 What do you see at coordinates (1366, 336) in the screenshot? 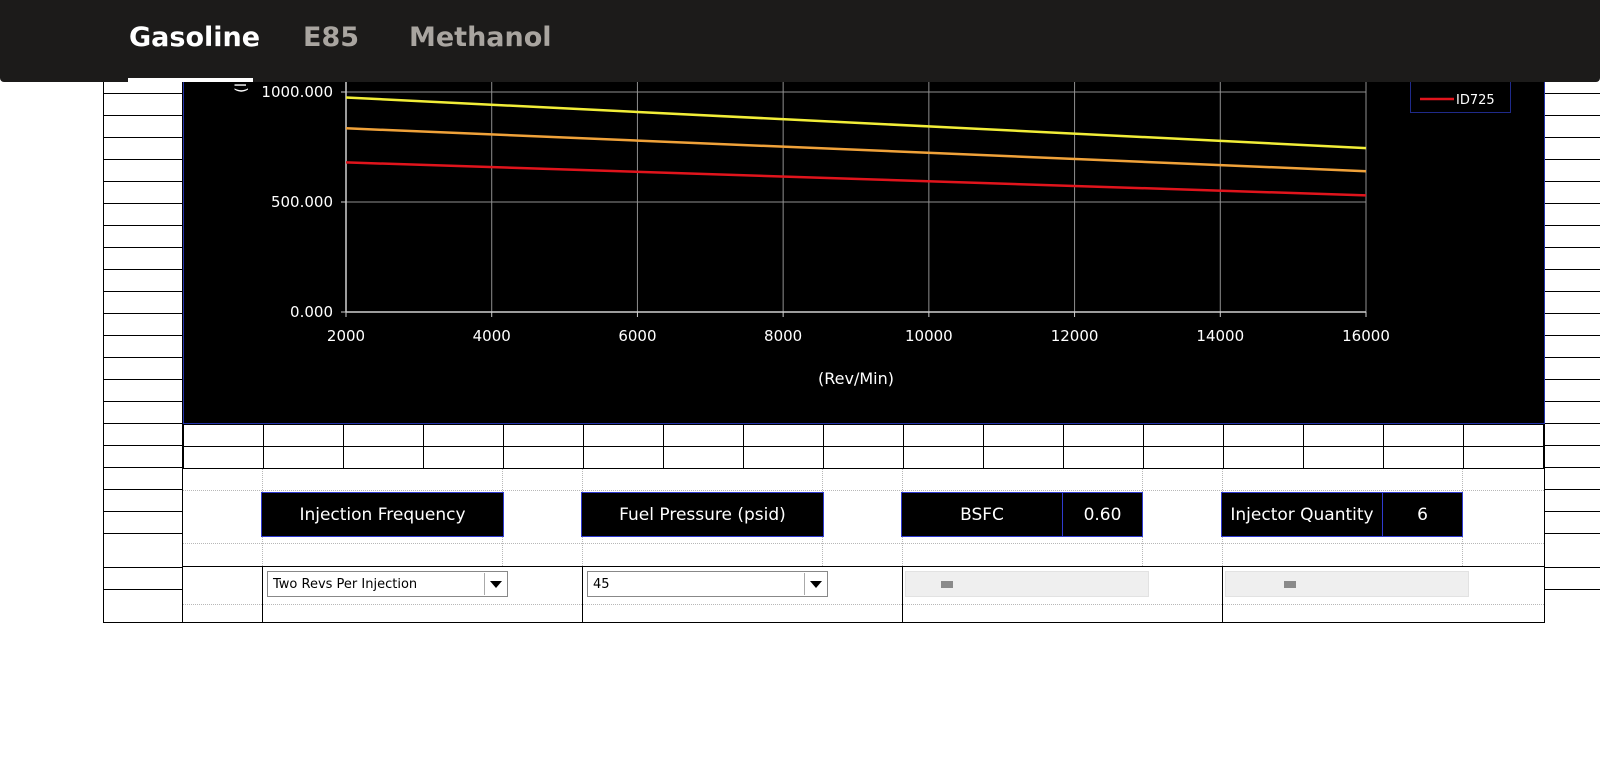
I see `x-tick-label: 16000` at bounding box center [1366, 336].